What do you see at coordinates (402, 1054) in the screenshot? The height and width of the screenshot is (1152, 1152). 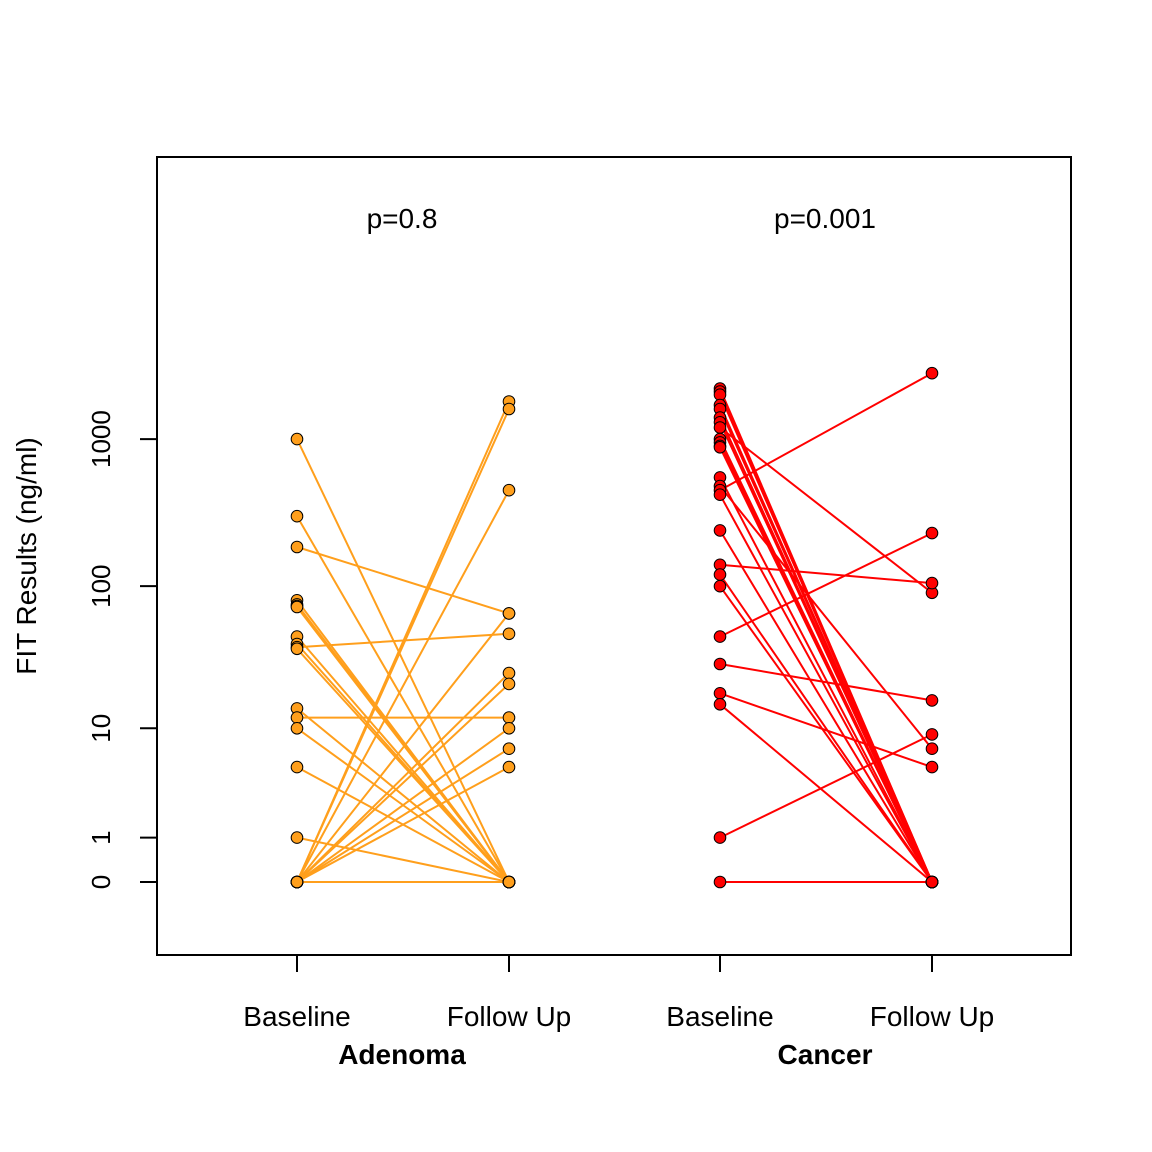 I see `adenoma-group-label: Adenoma` at bounding box center [402, 1054].